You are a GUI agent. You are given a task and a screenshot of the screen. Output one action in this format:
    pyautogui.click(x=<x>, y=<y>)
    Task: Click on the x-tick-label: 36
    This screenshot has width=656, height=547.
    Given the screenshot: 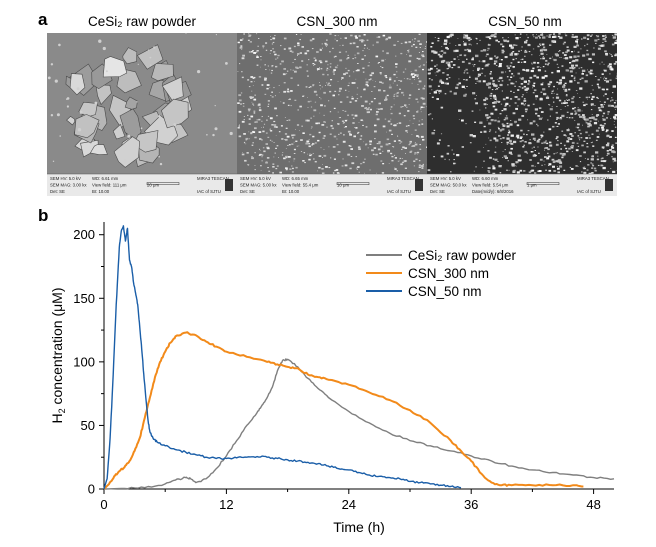 What is the action you would take?
    pyautogui.click(x=471, y=504)
    